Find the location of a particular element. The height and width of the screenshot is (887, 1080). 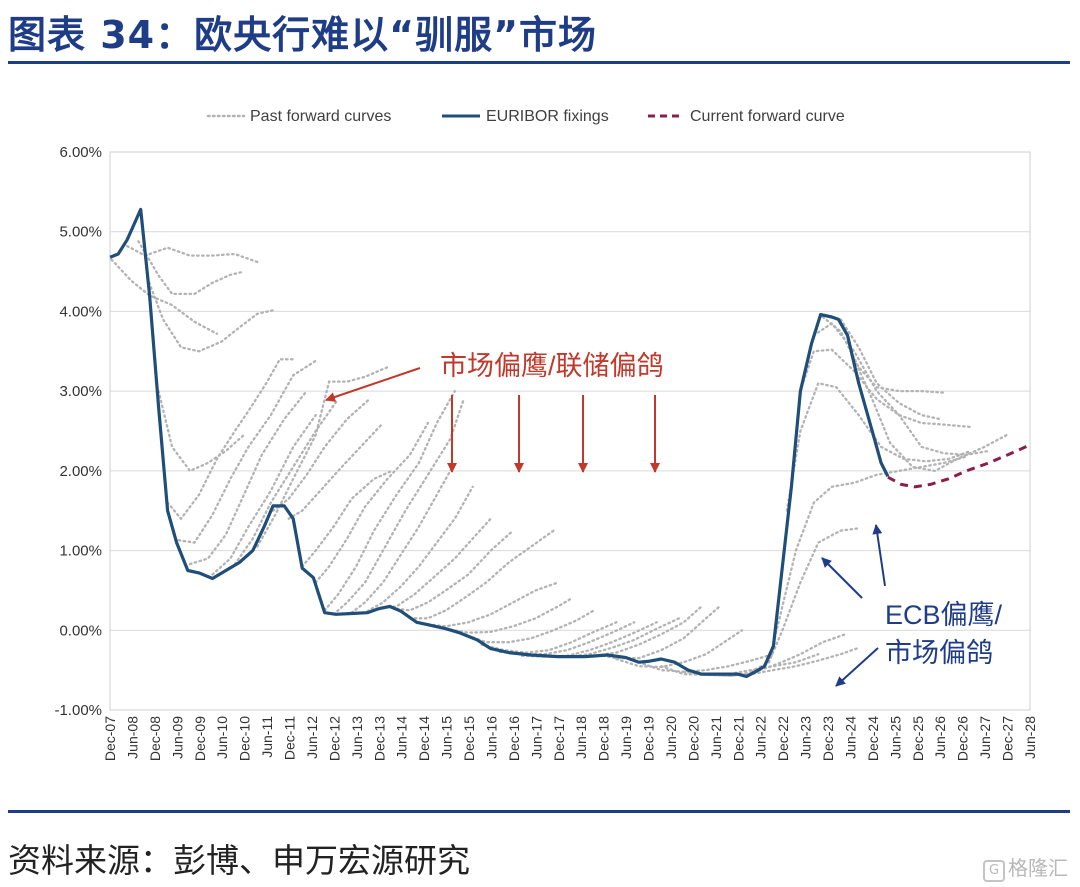

y-tick-label: 3.00% is located at coordinates (80, 391).